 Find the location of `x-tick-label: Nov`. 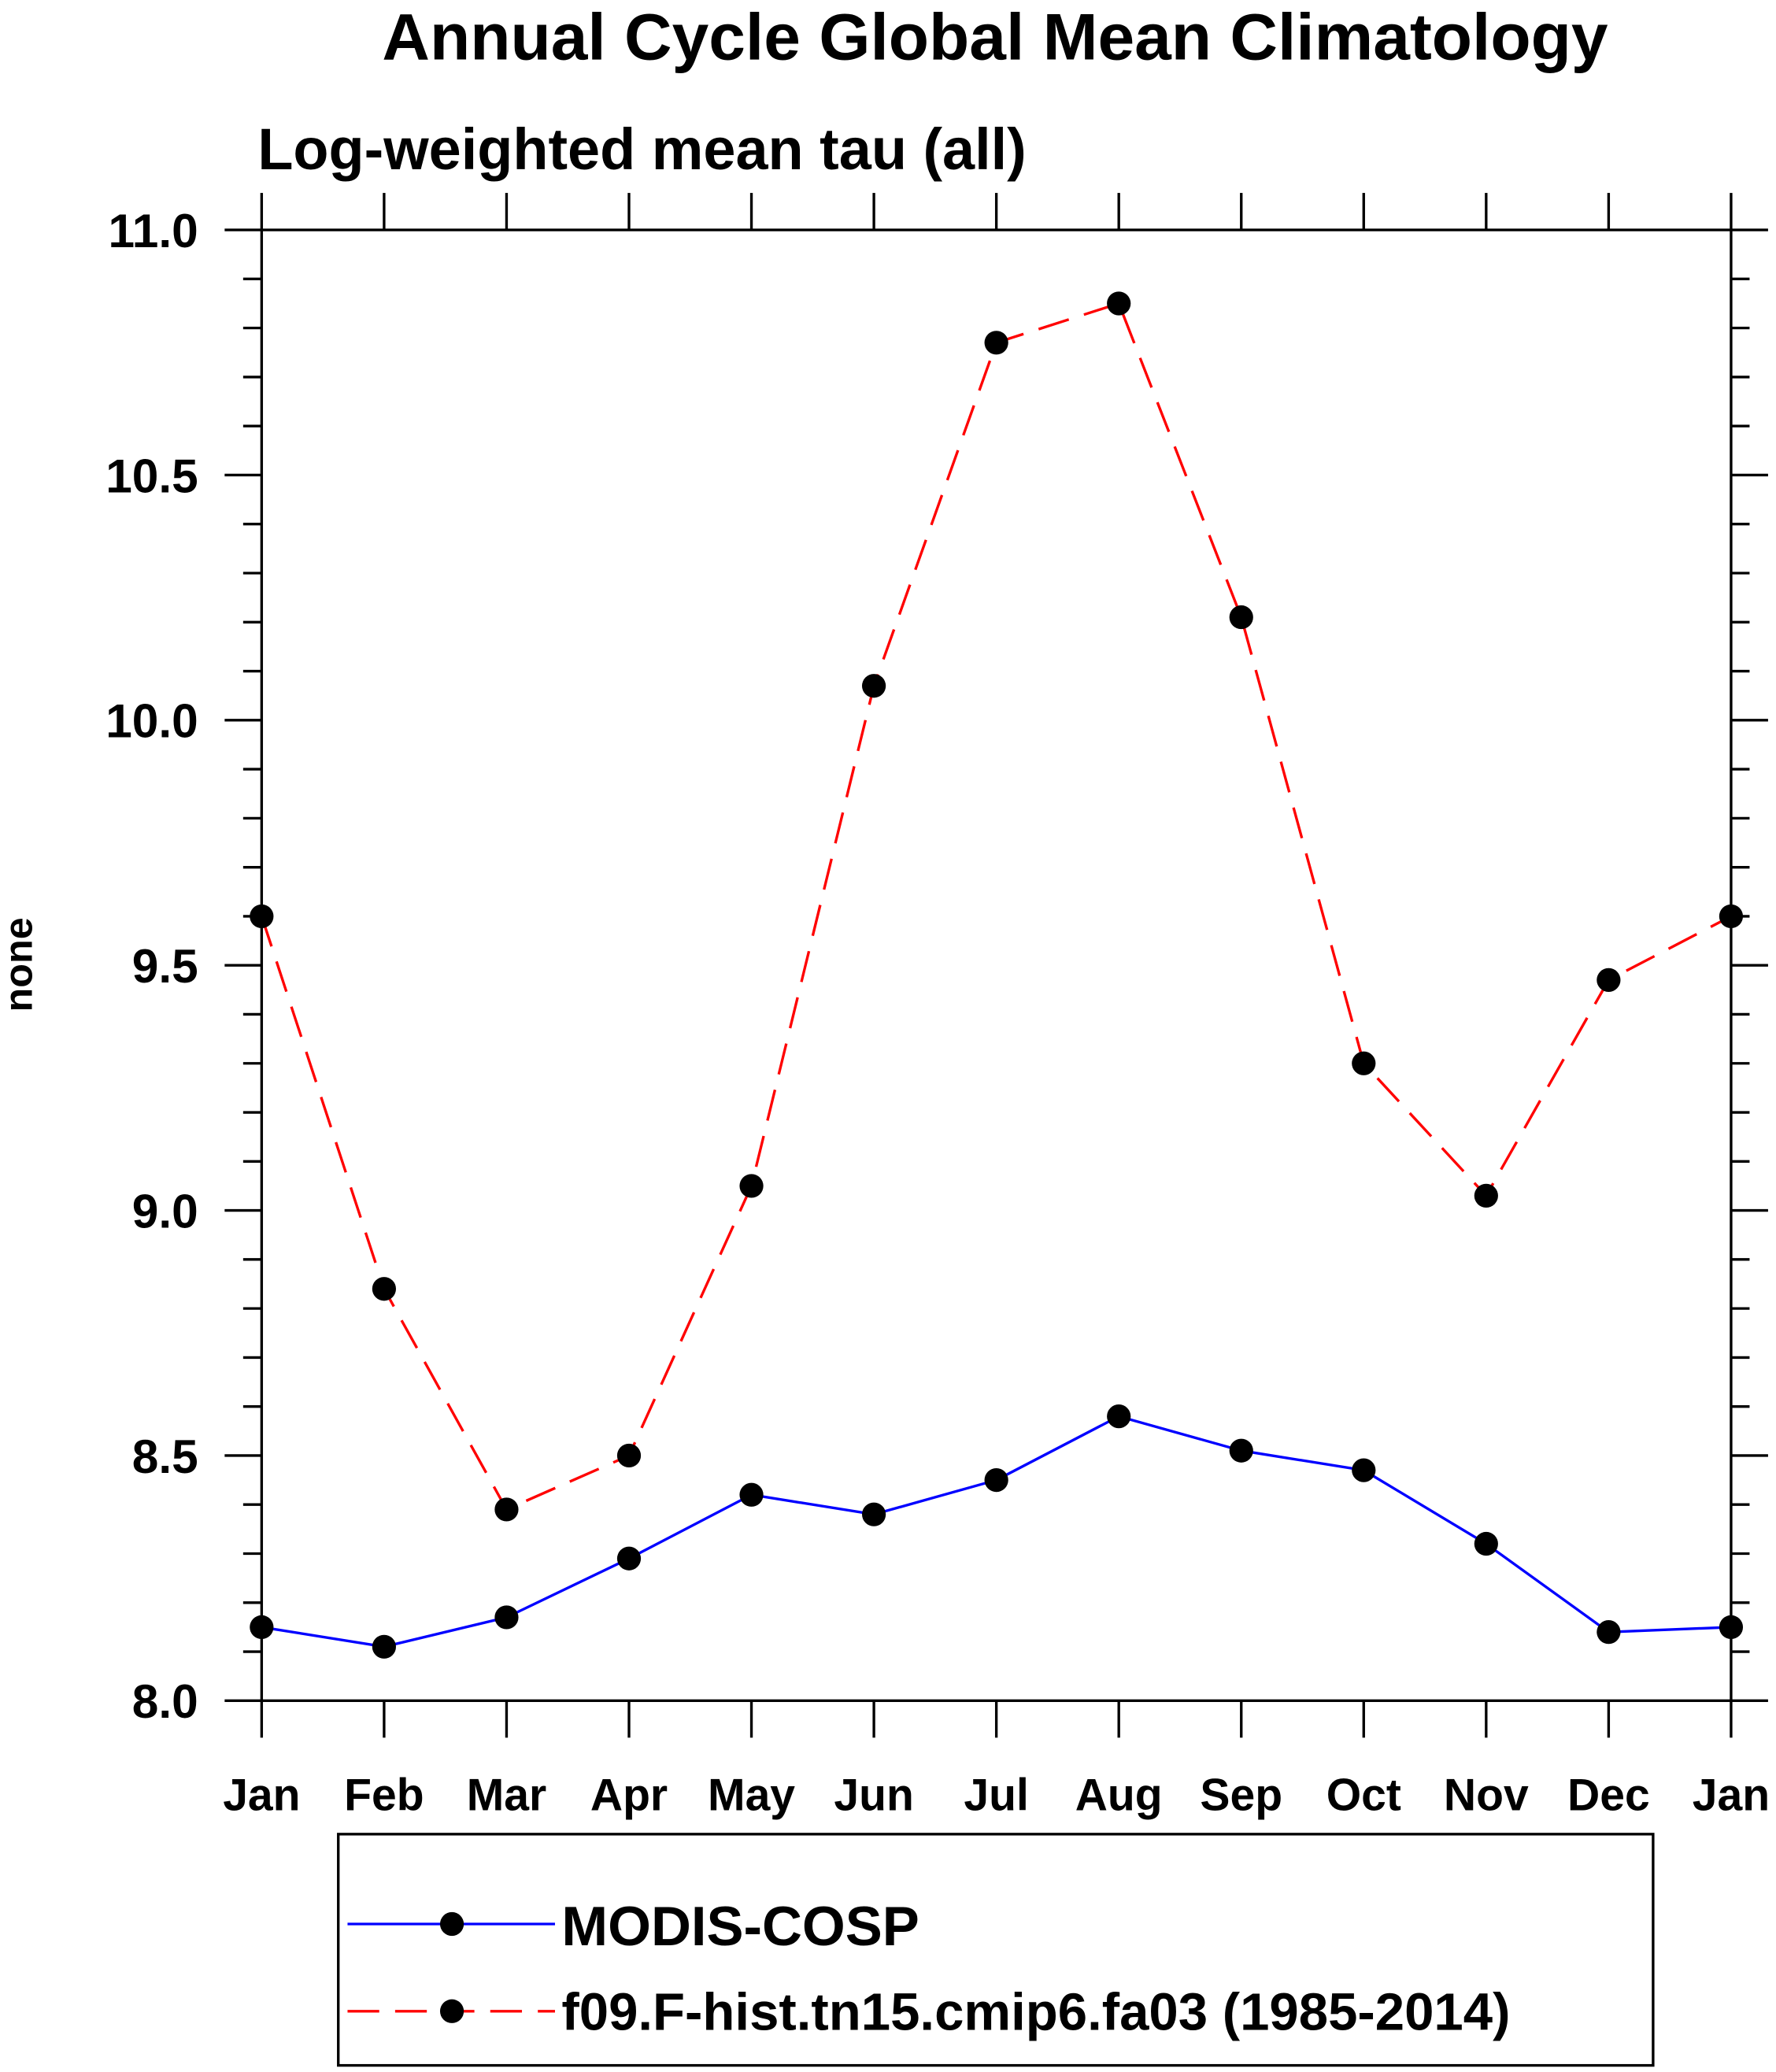

x-tick-label: Nov is located at coordinates (1486, 1795).